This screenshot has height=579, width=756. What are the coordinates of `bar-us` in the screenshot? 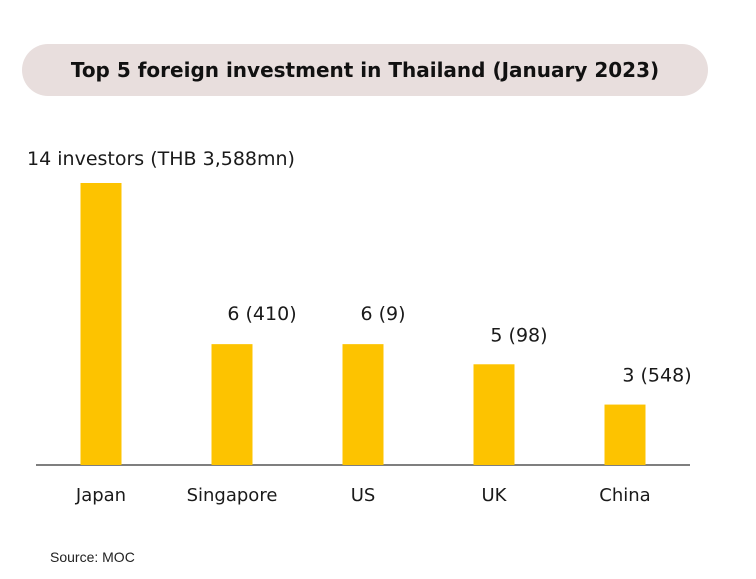 It's located at (363, 404).